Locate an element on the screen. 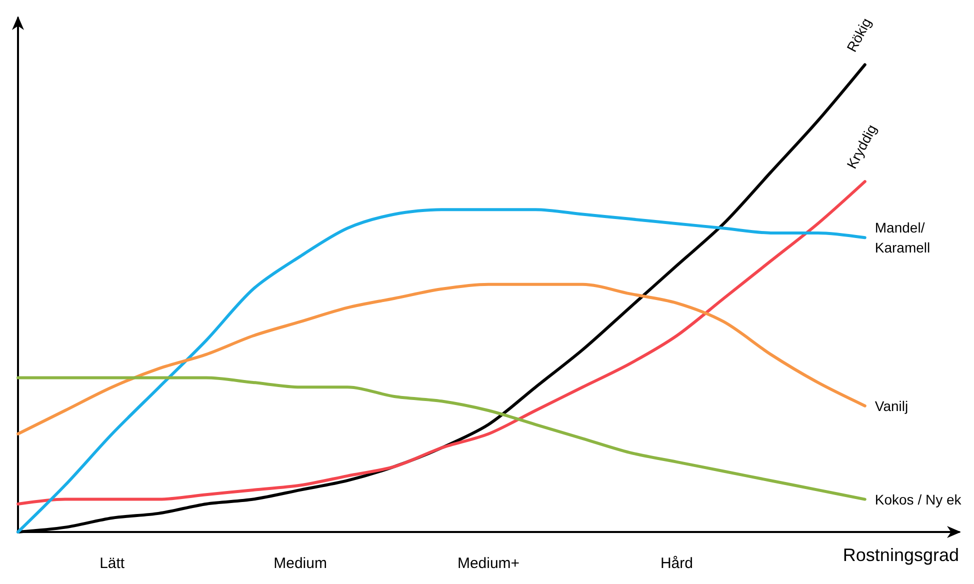  x-tick-label: Lätt is located at coordinates (113, 563).